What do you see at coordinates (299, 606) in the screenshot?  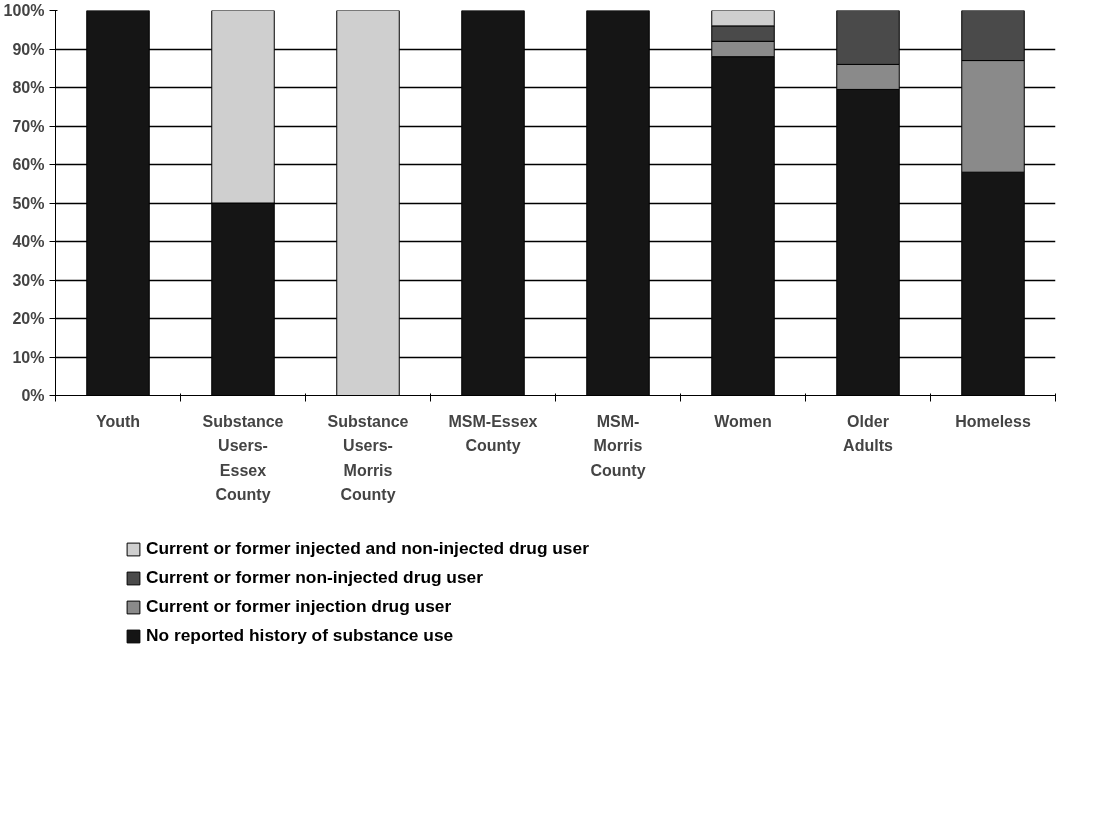 I see `legend-label: Current or former injection drug user` at bounding box center [299, 606].